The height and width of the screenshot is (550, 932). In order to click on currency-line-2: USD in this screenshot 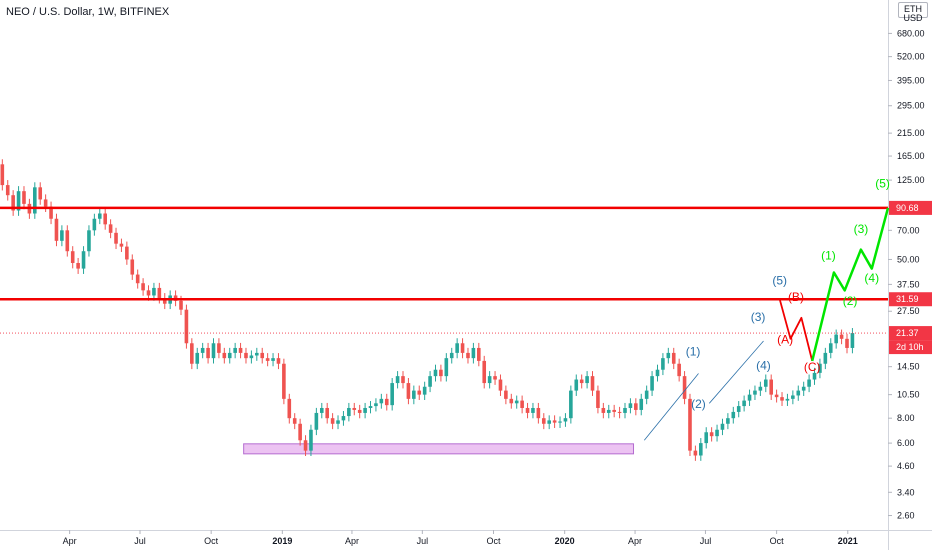, I will do `click(913, 18)`.